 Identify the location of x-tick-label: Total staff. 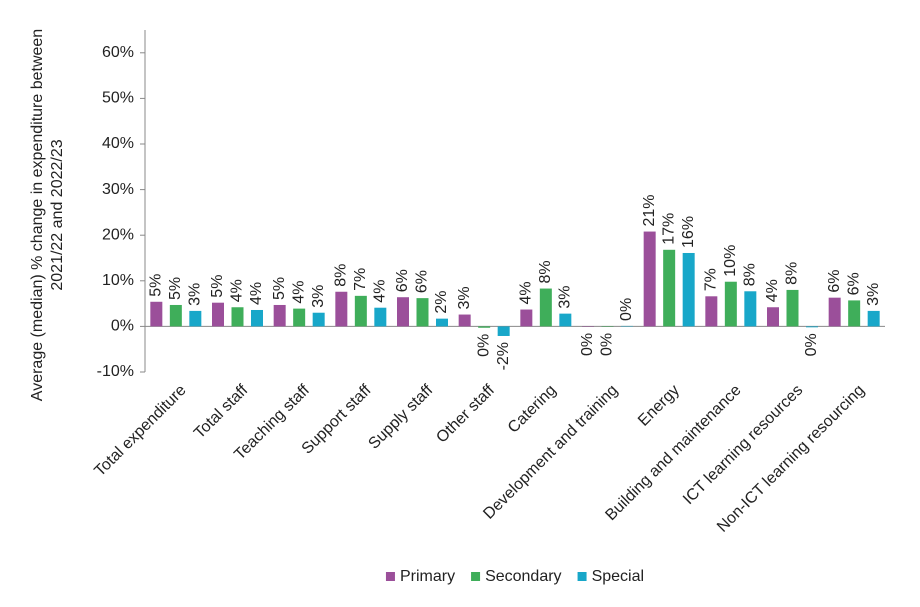
(221, 411).